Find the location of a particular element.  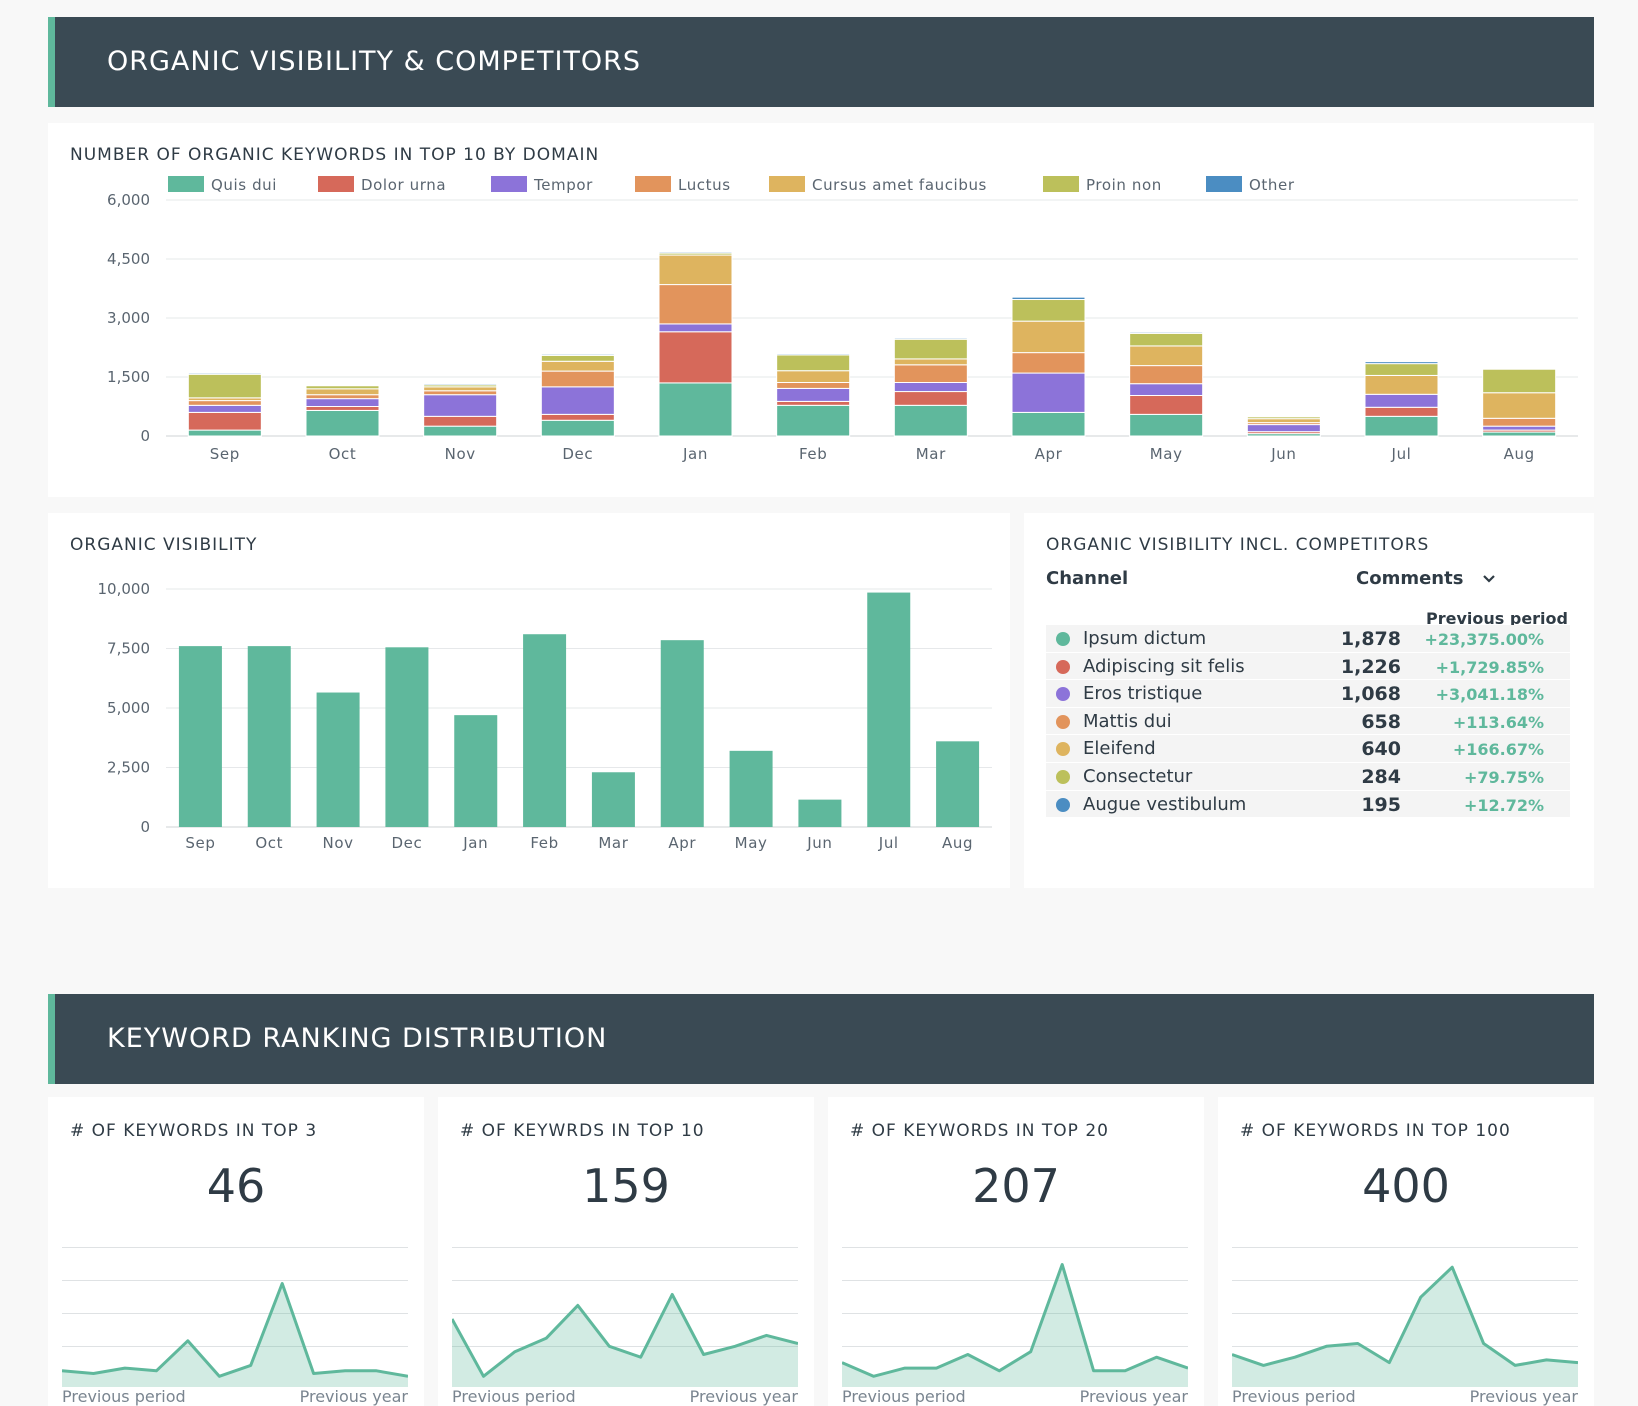

table-row: Eleifend 640 +166.67% is located at coordinates (1308, 749).